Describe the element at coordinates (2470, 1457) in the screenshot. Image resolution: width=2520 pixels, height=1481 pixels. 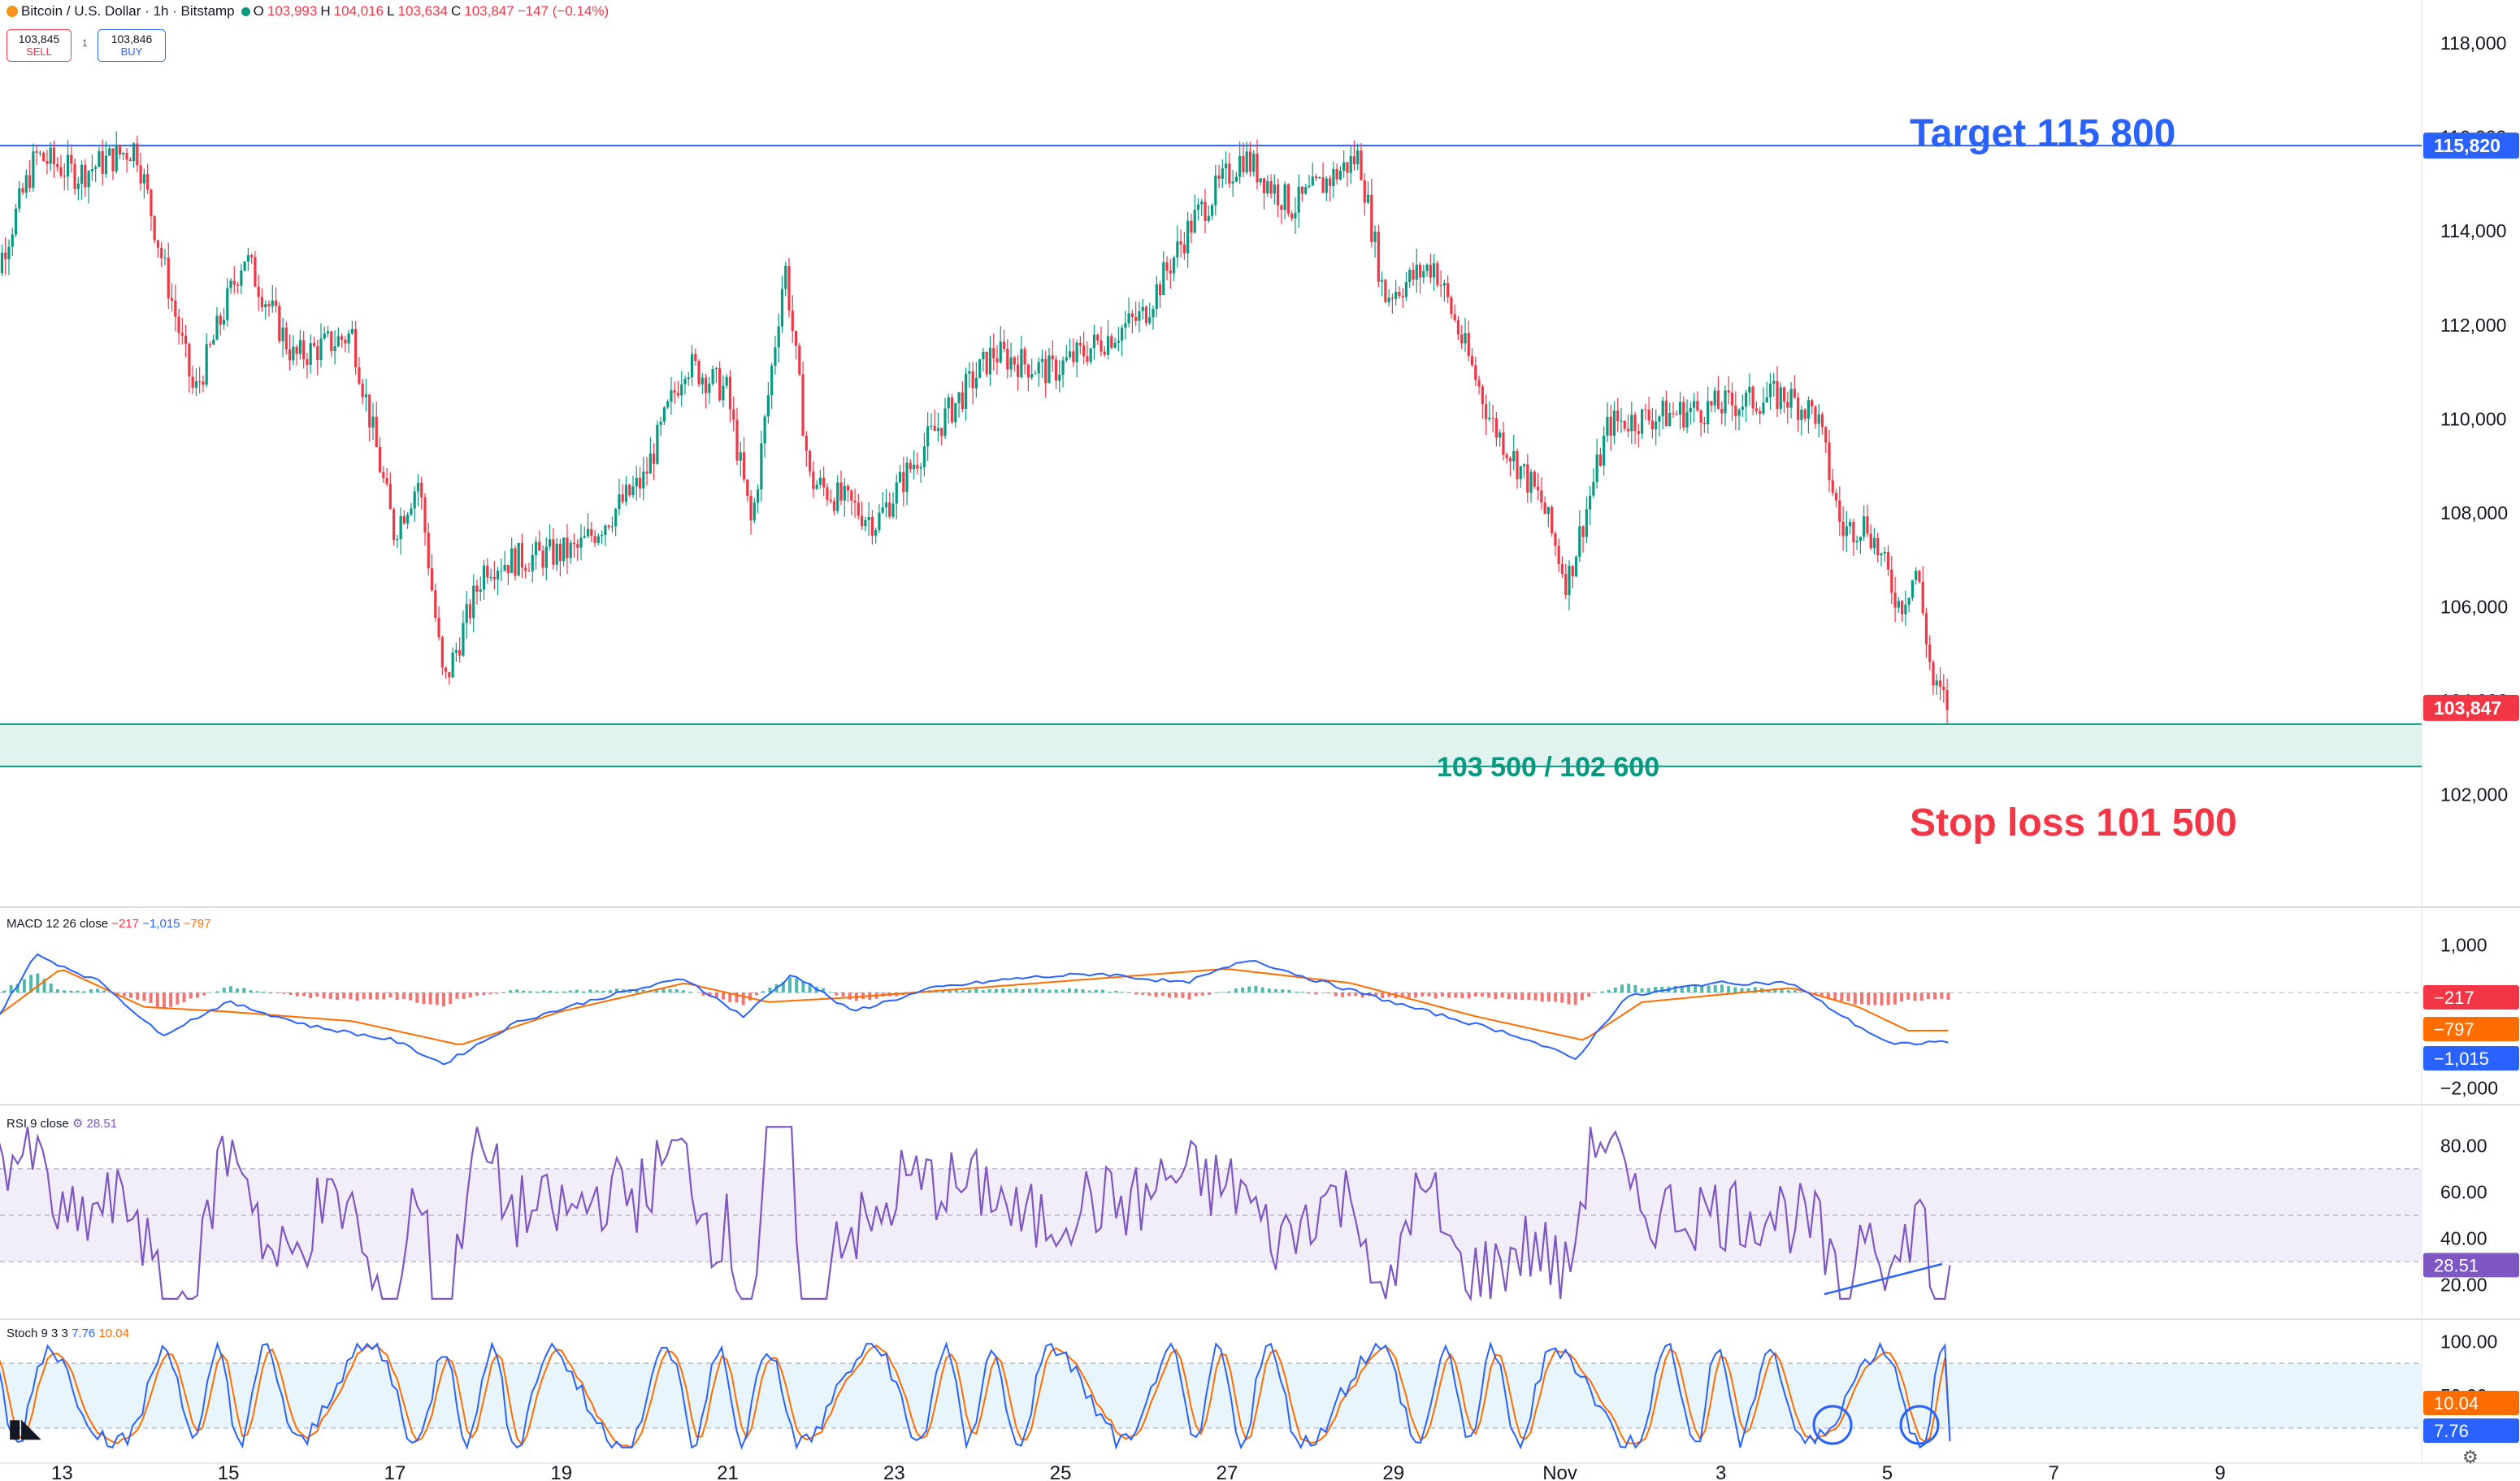
I see `chart-settings-icon: ⚙` at that location.